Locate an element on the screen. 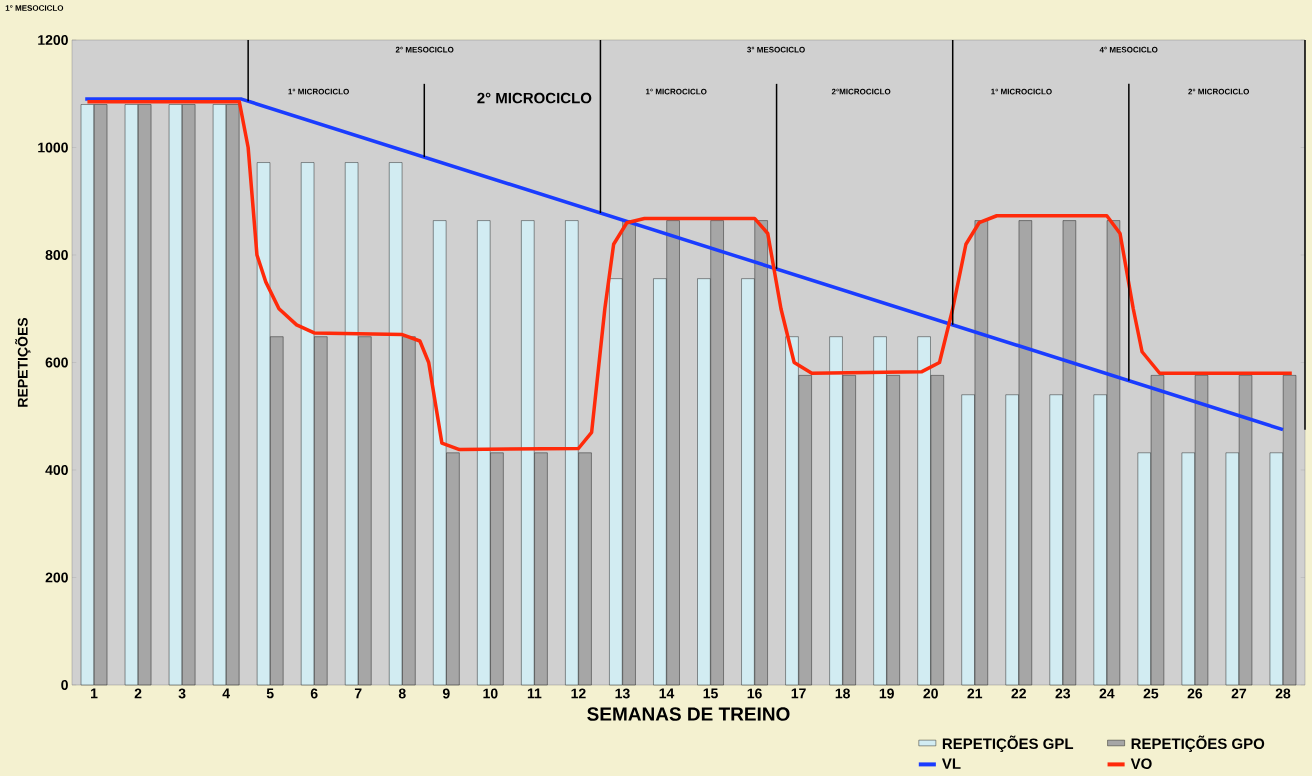 The height and width of the screenshot is (776, 1312). y-tick-label: 1000 is located at coordinates (53, 147).